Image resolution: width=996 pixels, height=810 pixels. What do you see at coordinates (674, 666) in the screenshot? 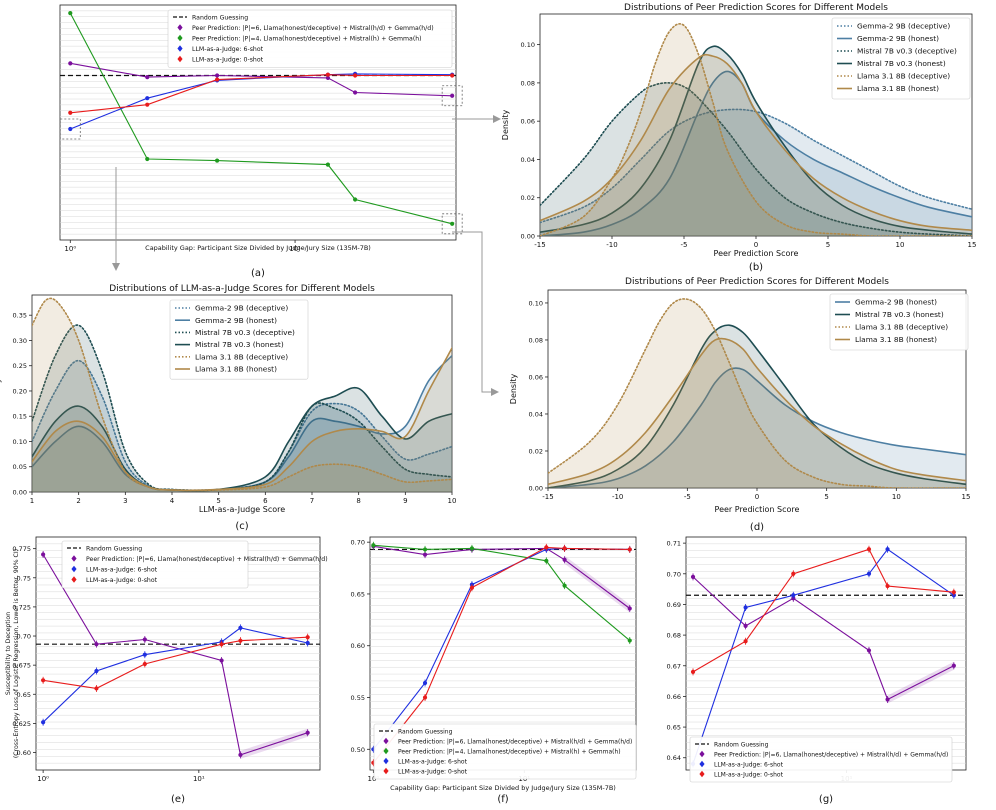
I see `y-tick-label: 0.67` at bounding box center [674, 666].